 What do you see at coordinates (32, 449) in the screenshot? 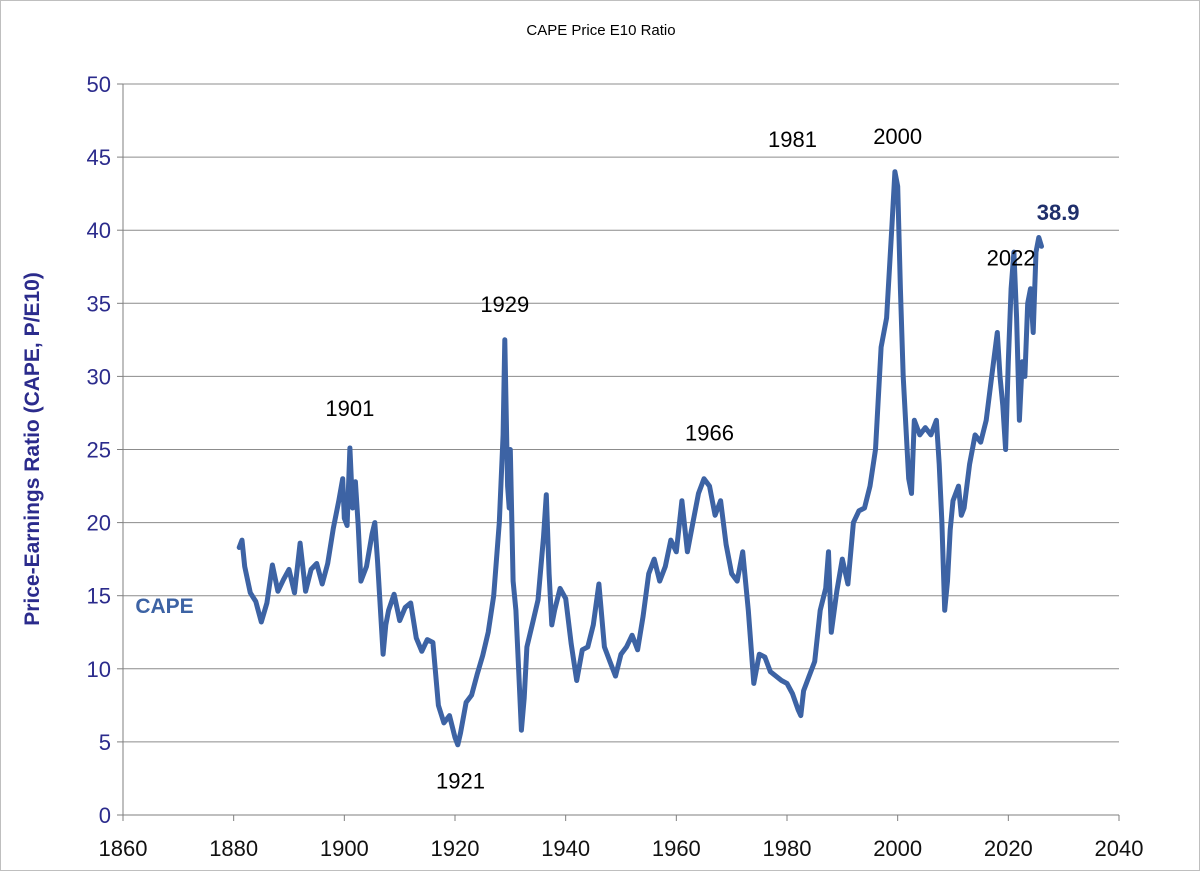
I see `y-axis-label: Price-Earnings Ratio (CAPE, P/E10)` at bounding box center [32, 449].